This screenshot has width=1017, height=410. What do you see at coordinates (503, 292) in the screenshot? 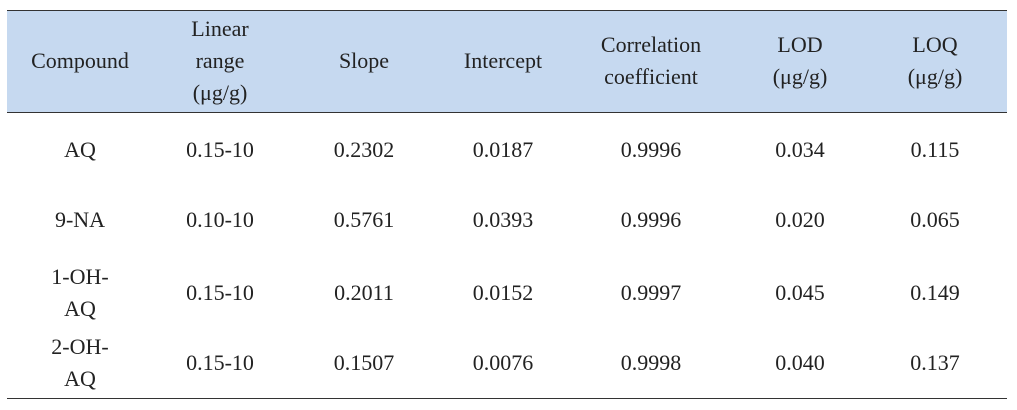
I see `table-cell: 0.0152` at bounding box center [503, 292].